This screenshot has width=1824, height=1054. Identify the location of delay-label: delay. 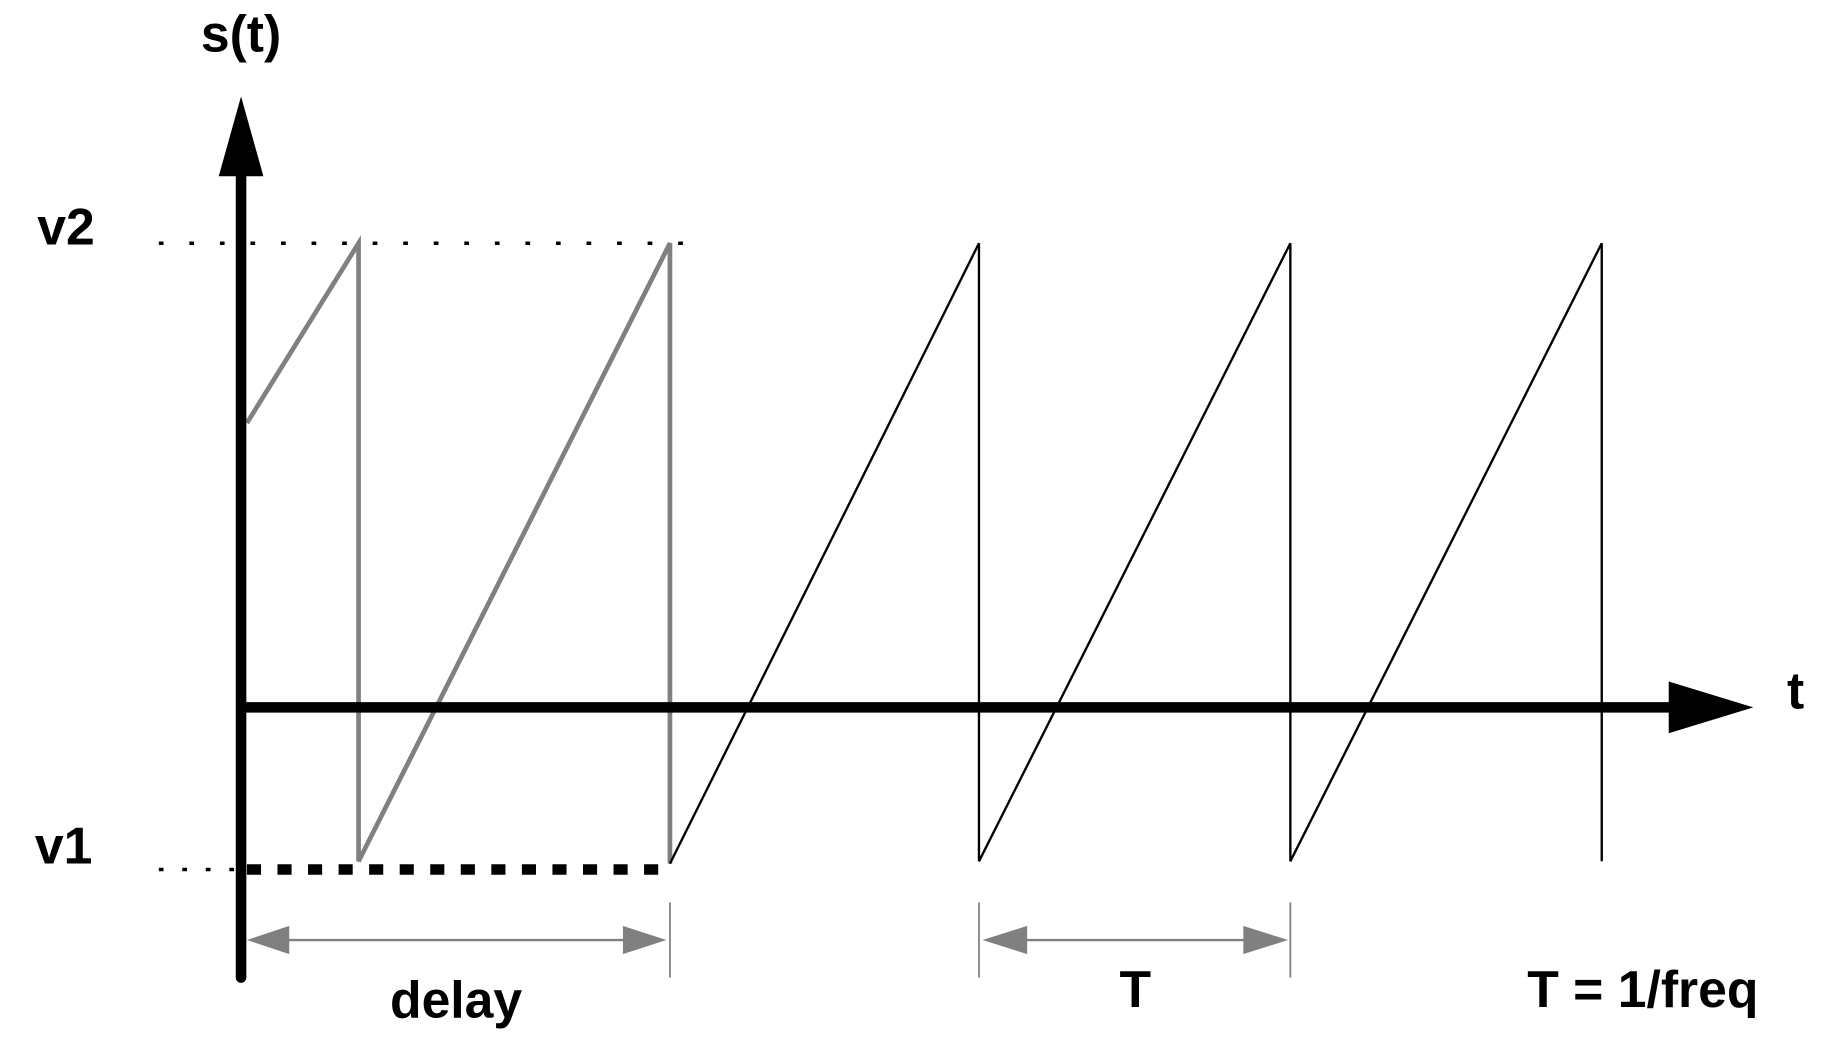
(456, 1000).